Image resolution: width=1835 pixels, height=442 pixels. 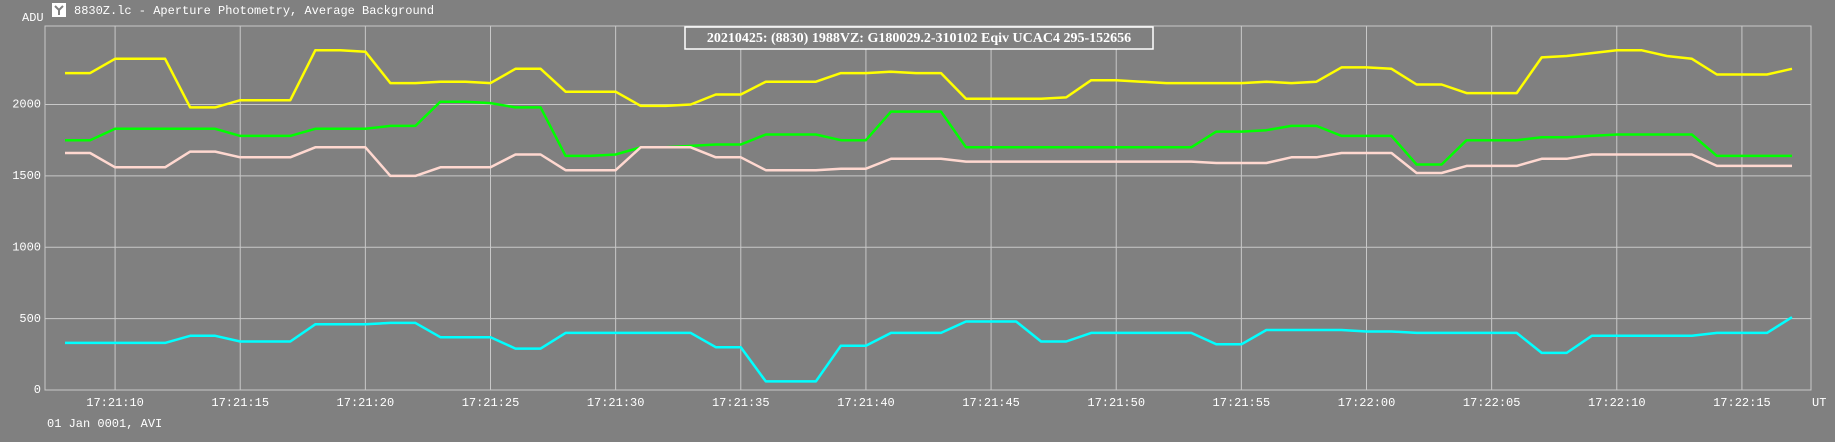 I want to click on y-tick-label: 1000, so click(x=26, y=247).